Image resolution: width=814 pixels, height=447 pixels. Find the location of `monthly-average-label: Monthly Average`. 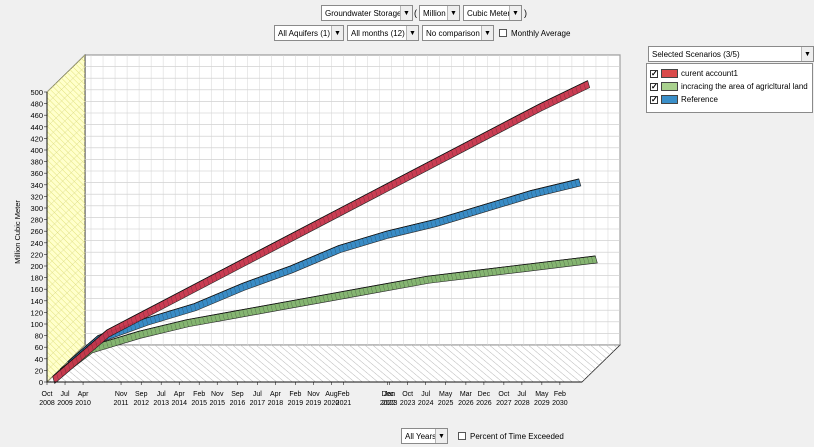

monthly-average-label: Monthly Average is located at coordinates (541, 33).